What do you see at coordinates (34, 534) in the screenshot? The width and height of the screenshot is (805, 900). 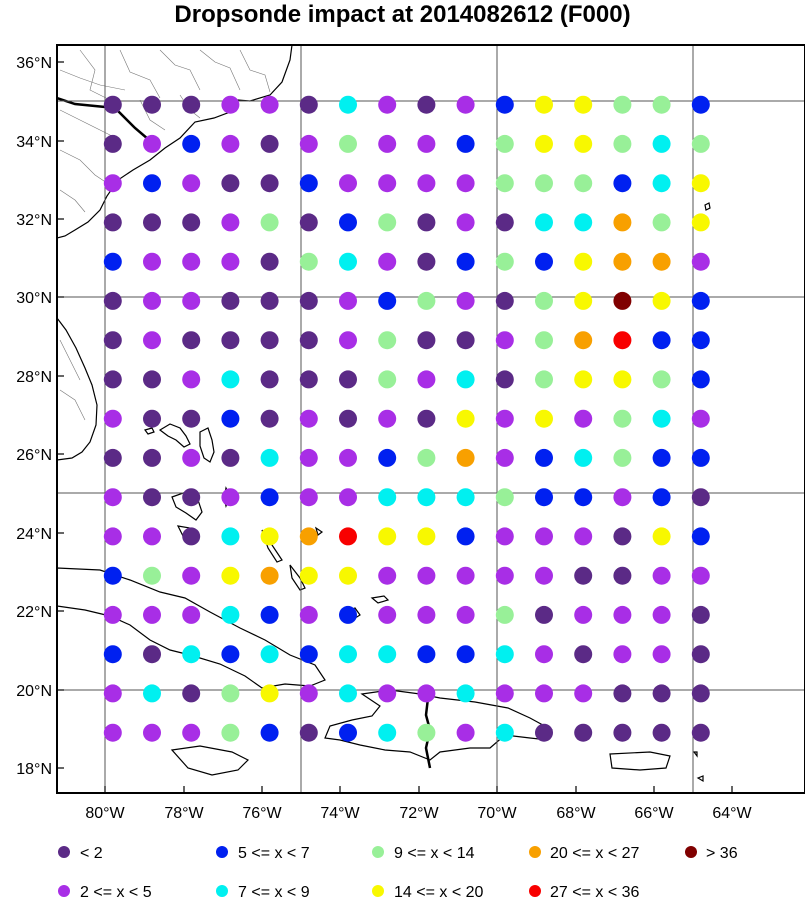 I see `lat-label: 24°N` at bounding box center [34, 534].